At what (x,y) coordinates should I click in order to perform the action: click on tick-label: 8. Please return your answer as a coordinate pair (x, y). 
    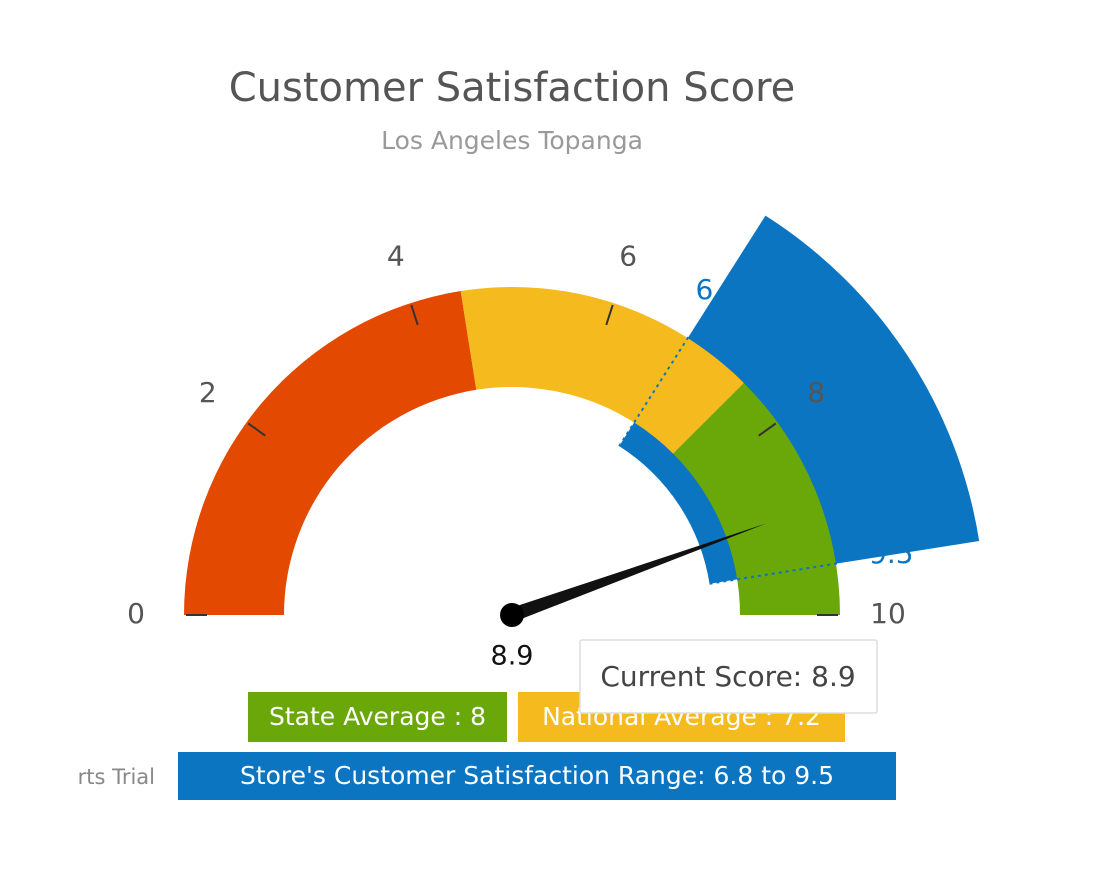
    Looking at the image, I should click on (816, 392).